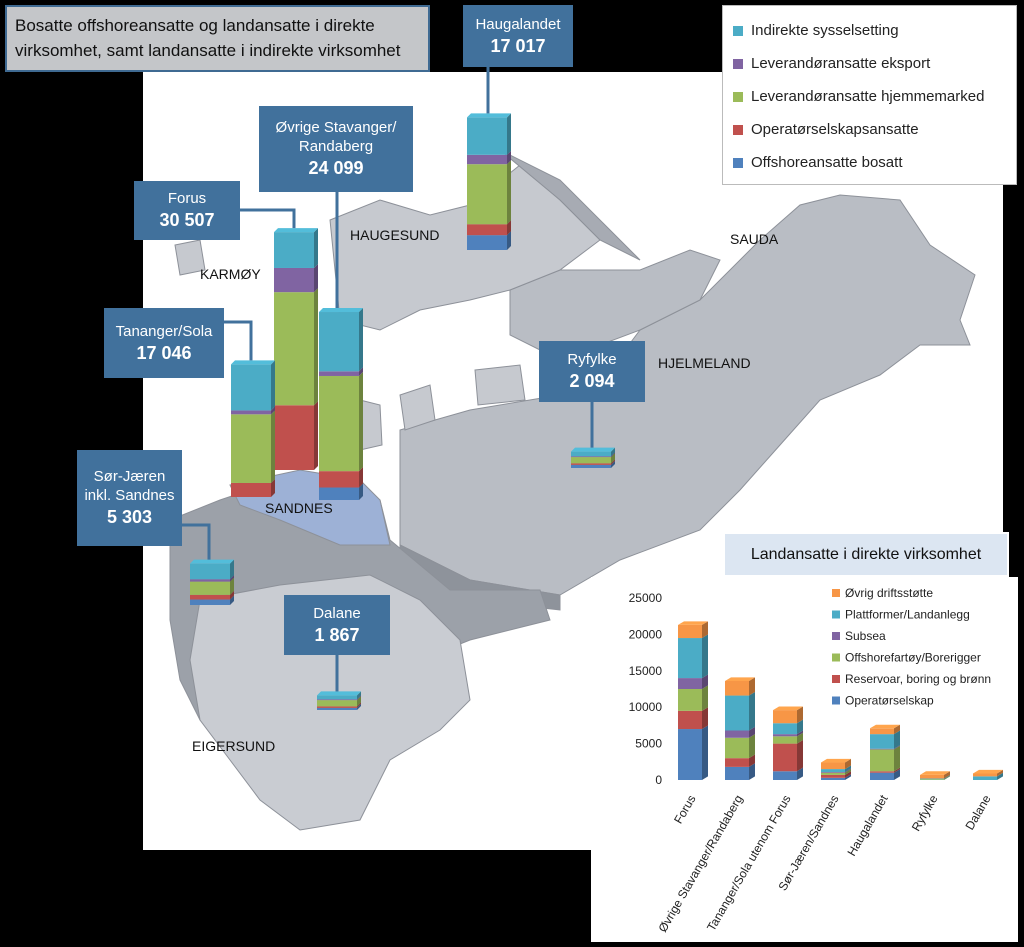 Image resolution: width=1024 pixels, height=947 pixels. What do you see at coordinates (299, 508) in the screenshot?
I see `place-label: SANDNES` at bounding box center [299, 508].